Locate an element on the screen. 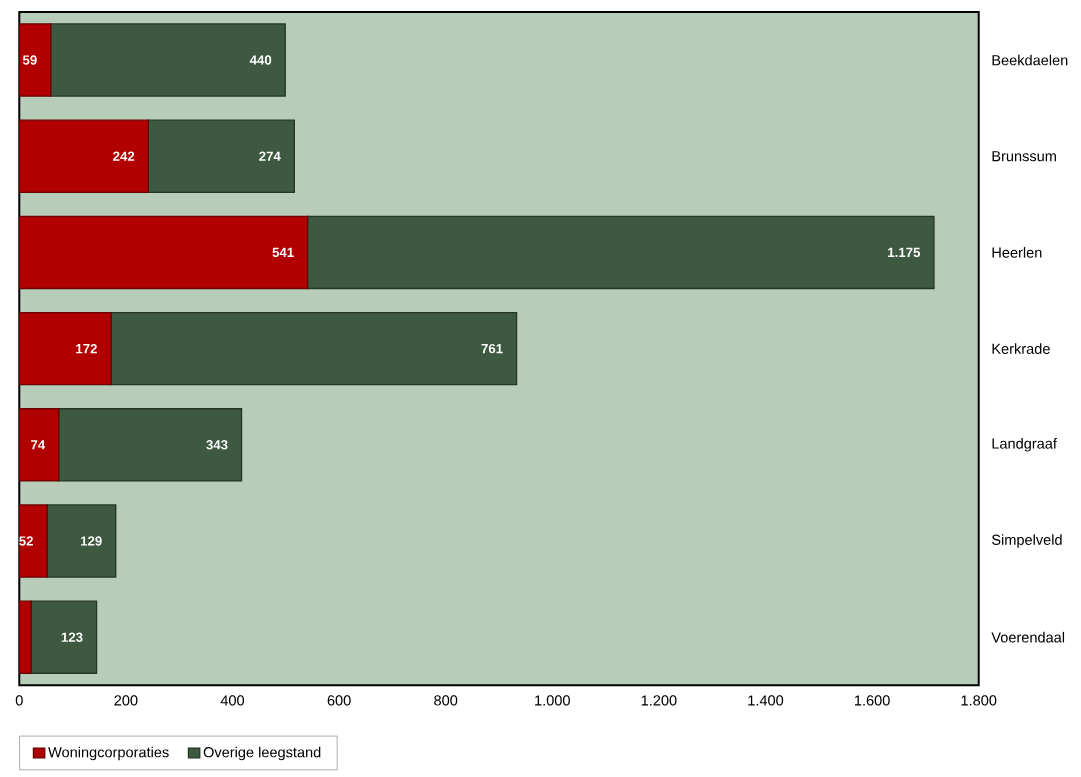 The height and width of the screenshot is (777, 1081). data-label: 440 is located at coordinates (260, 60).